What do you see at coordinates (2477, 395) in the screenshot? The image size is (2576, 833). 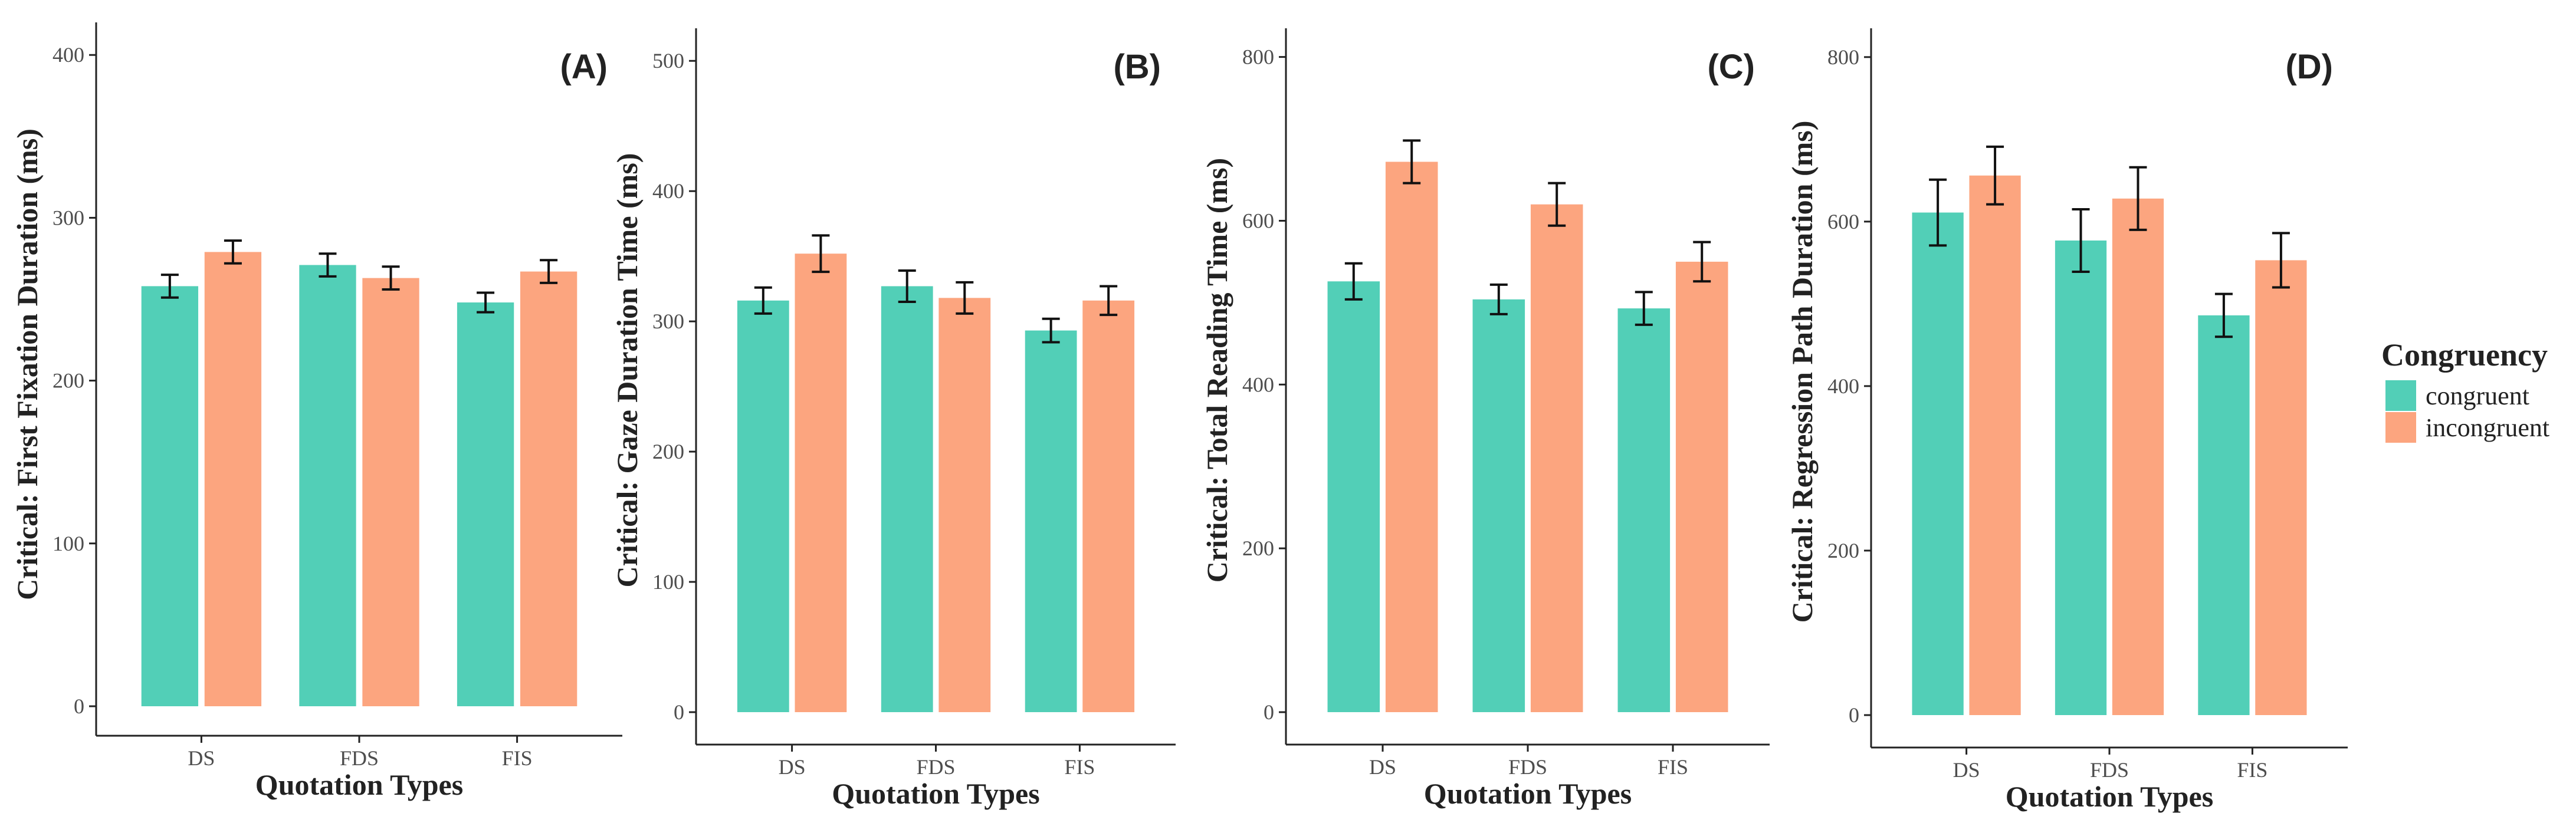 I see `legend-label-congruent: congruent` at bounding box center [2477, 395].